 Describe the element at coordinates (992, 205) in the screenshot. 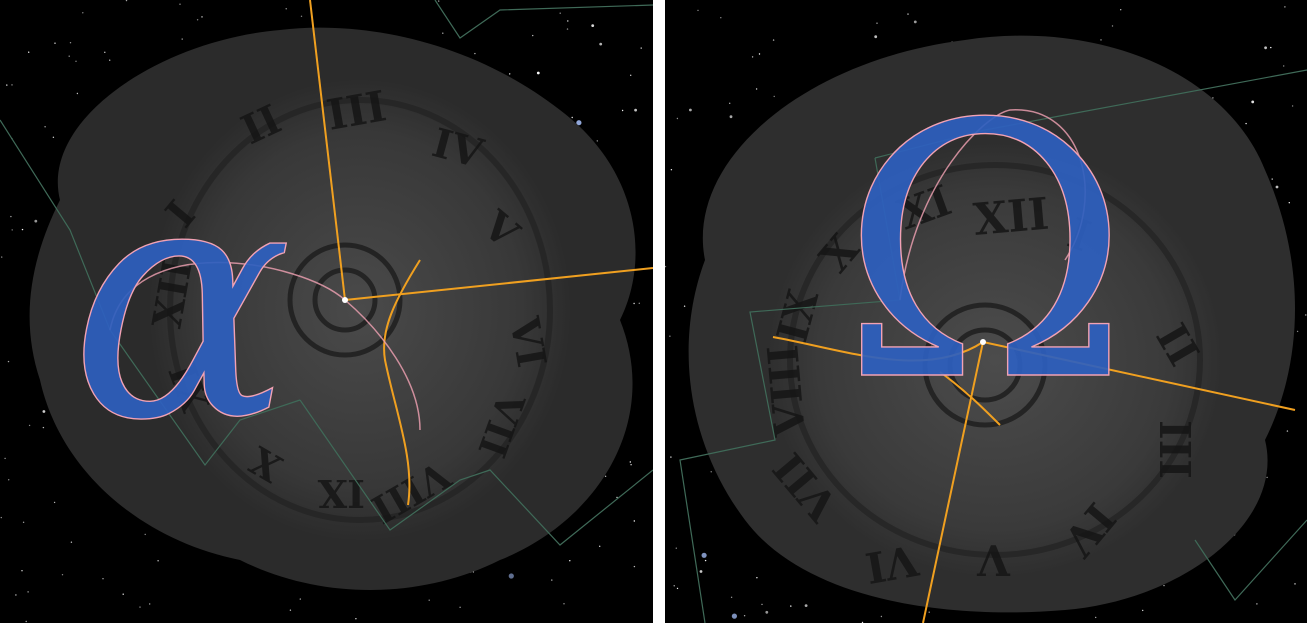

I see `ecliptic-curve` at that location.